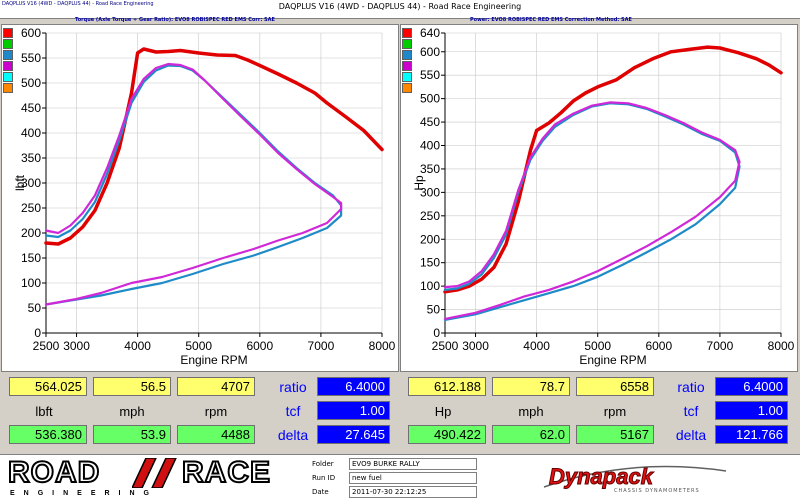 The image size is (800, 501). What do you see at coordinates (20, 182) in the screenshot?
I see `y-axis-label: lbft` at bounding box center [20, 182].